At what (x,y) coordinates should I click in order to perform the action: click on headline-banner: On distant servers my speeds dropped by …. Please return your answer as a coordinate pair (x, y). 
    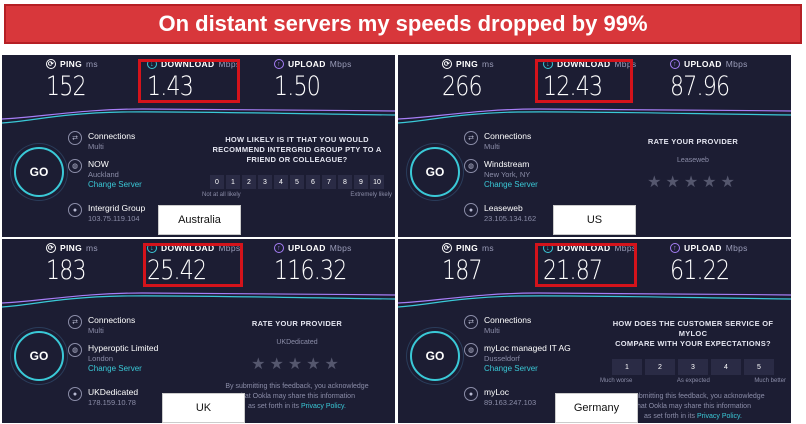
    Looking at the image, I should click on (403, 24).